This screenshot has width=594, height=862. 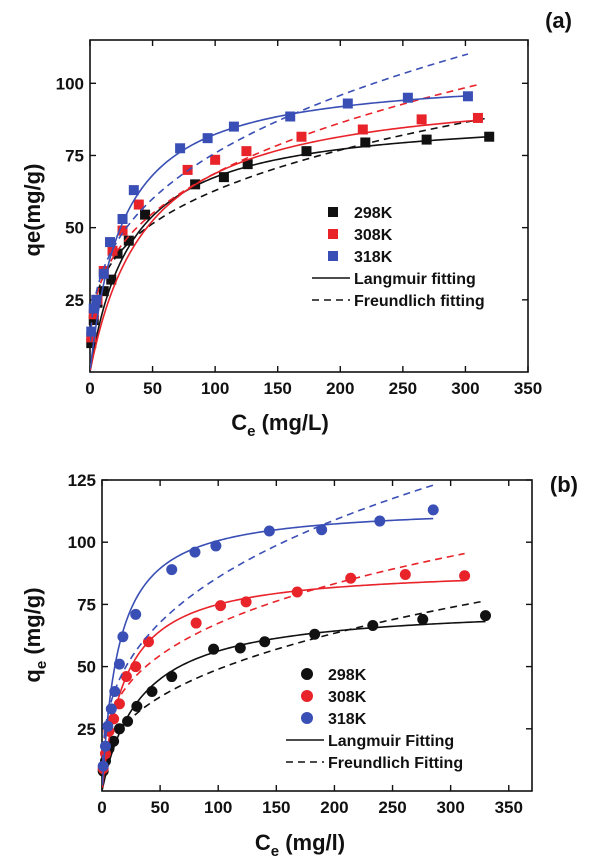 I want to click on y-axis-label: qe (mg/g), so click(x=35, y=634).